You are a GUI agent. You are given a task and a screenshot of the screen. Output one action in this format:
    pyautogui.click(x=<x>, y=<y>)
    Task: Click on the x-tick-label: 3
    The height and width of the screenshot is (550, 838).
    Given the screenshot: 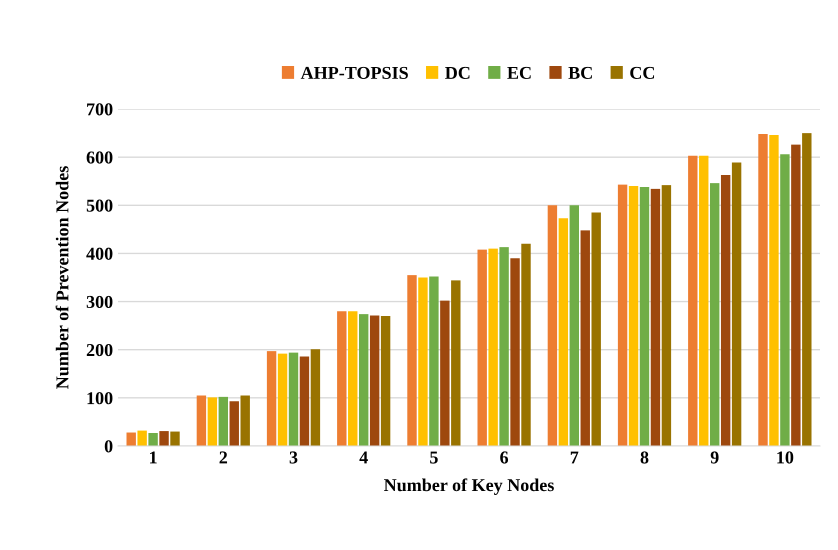 What is the action you would take?
    pyautogui.click(x=294, y=457)
    